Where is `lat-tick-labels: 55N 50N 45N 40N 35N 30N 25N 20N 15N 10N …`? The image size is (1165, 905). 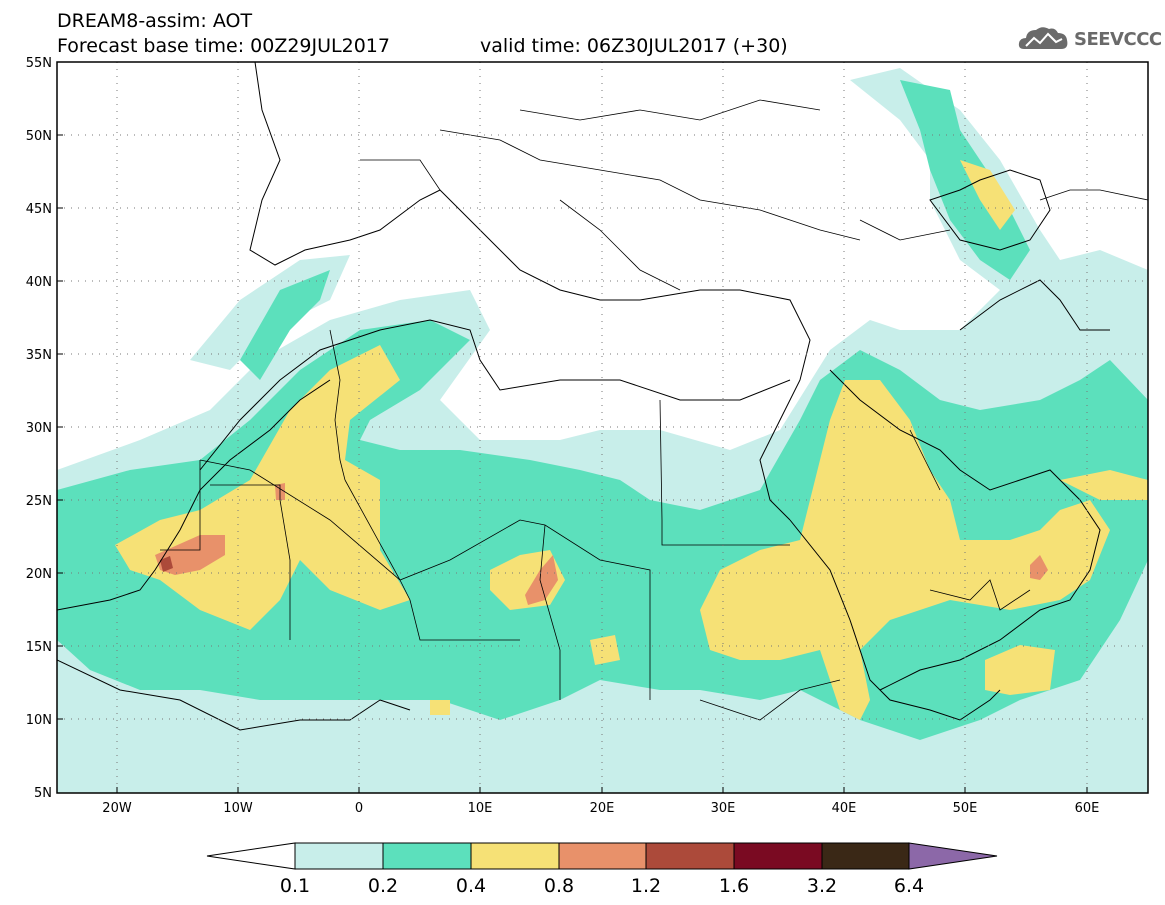
lat-tick-labels: 55N 50N 45N 40N 35N 30N 25N 20N 15N 10N … is located at coordinates (39, 428).